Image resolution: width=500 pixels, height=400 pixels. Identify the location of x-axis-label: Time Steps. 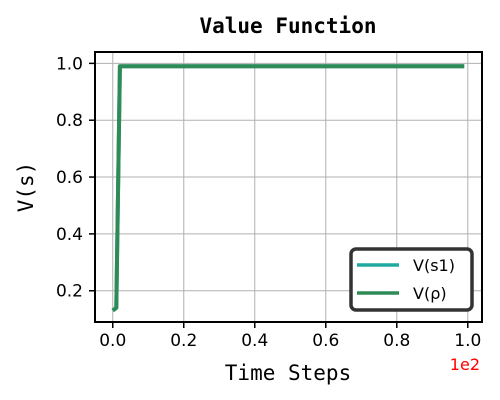
(288, 373).